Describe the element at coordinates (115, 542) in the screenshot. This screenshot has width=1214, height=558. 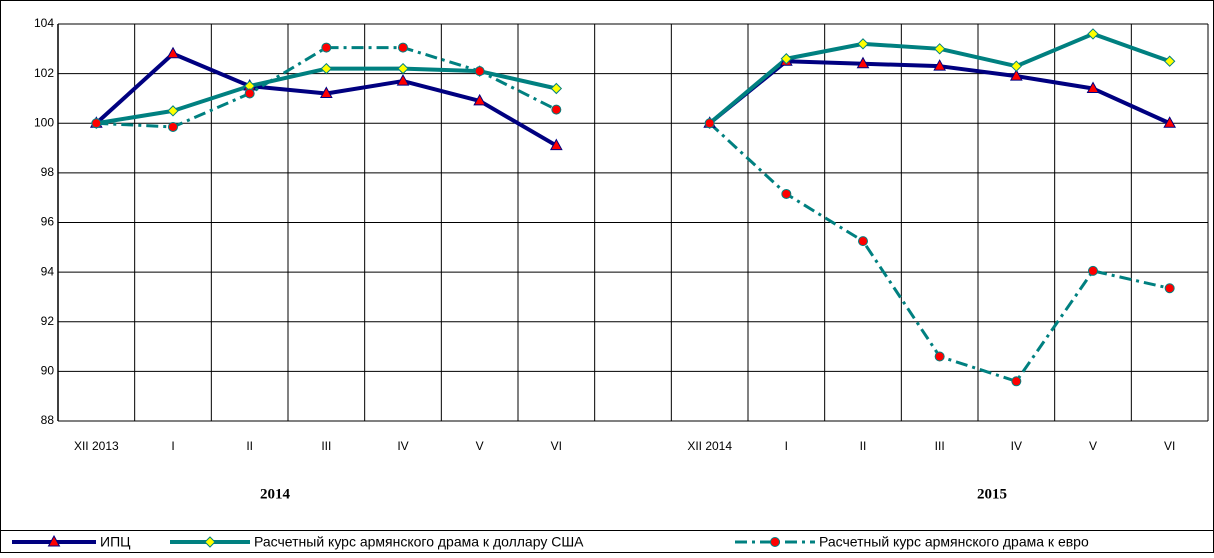
I see `legend-label: ИПЦ` at that location.